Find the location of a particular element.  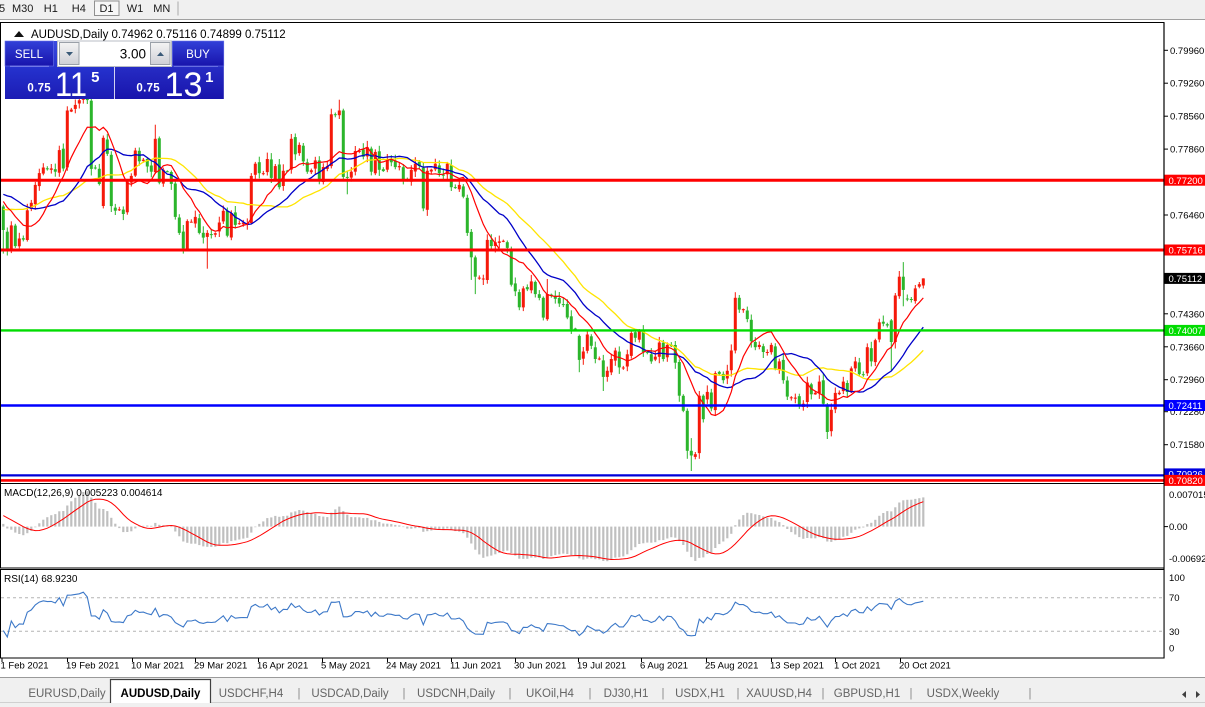

svg-text: 0.77860 is located at coordinates (1187, 150).